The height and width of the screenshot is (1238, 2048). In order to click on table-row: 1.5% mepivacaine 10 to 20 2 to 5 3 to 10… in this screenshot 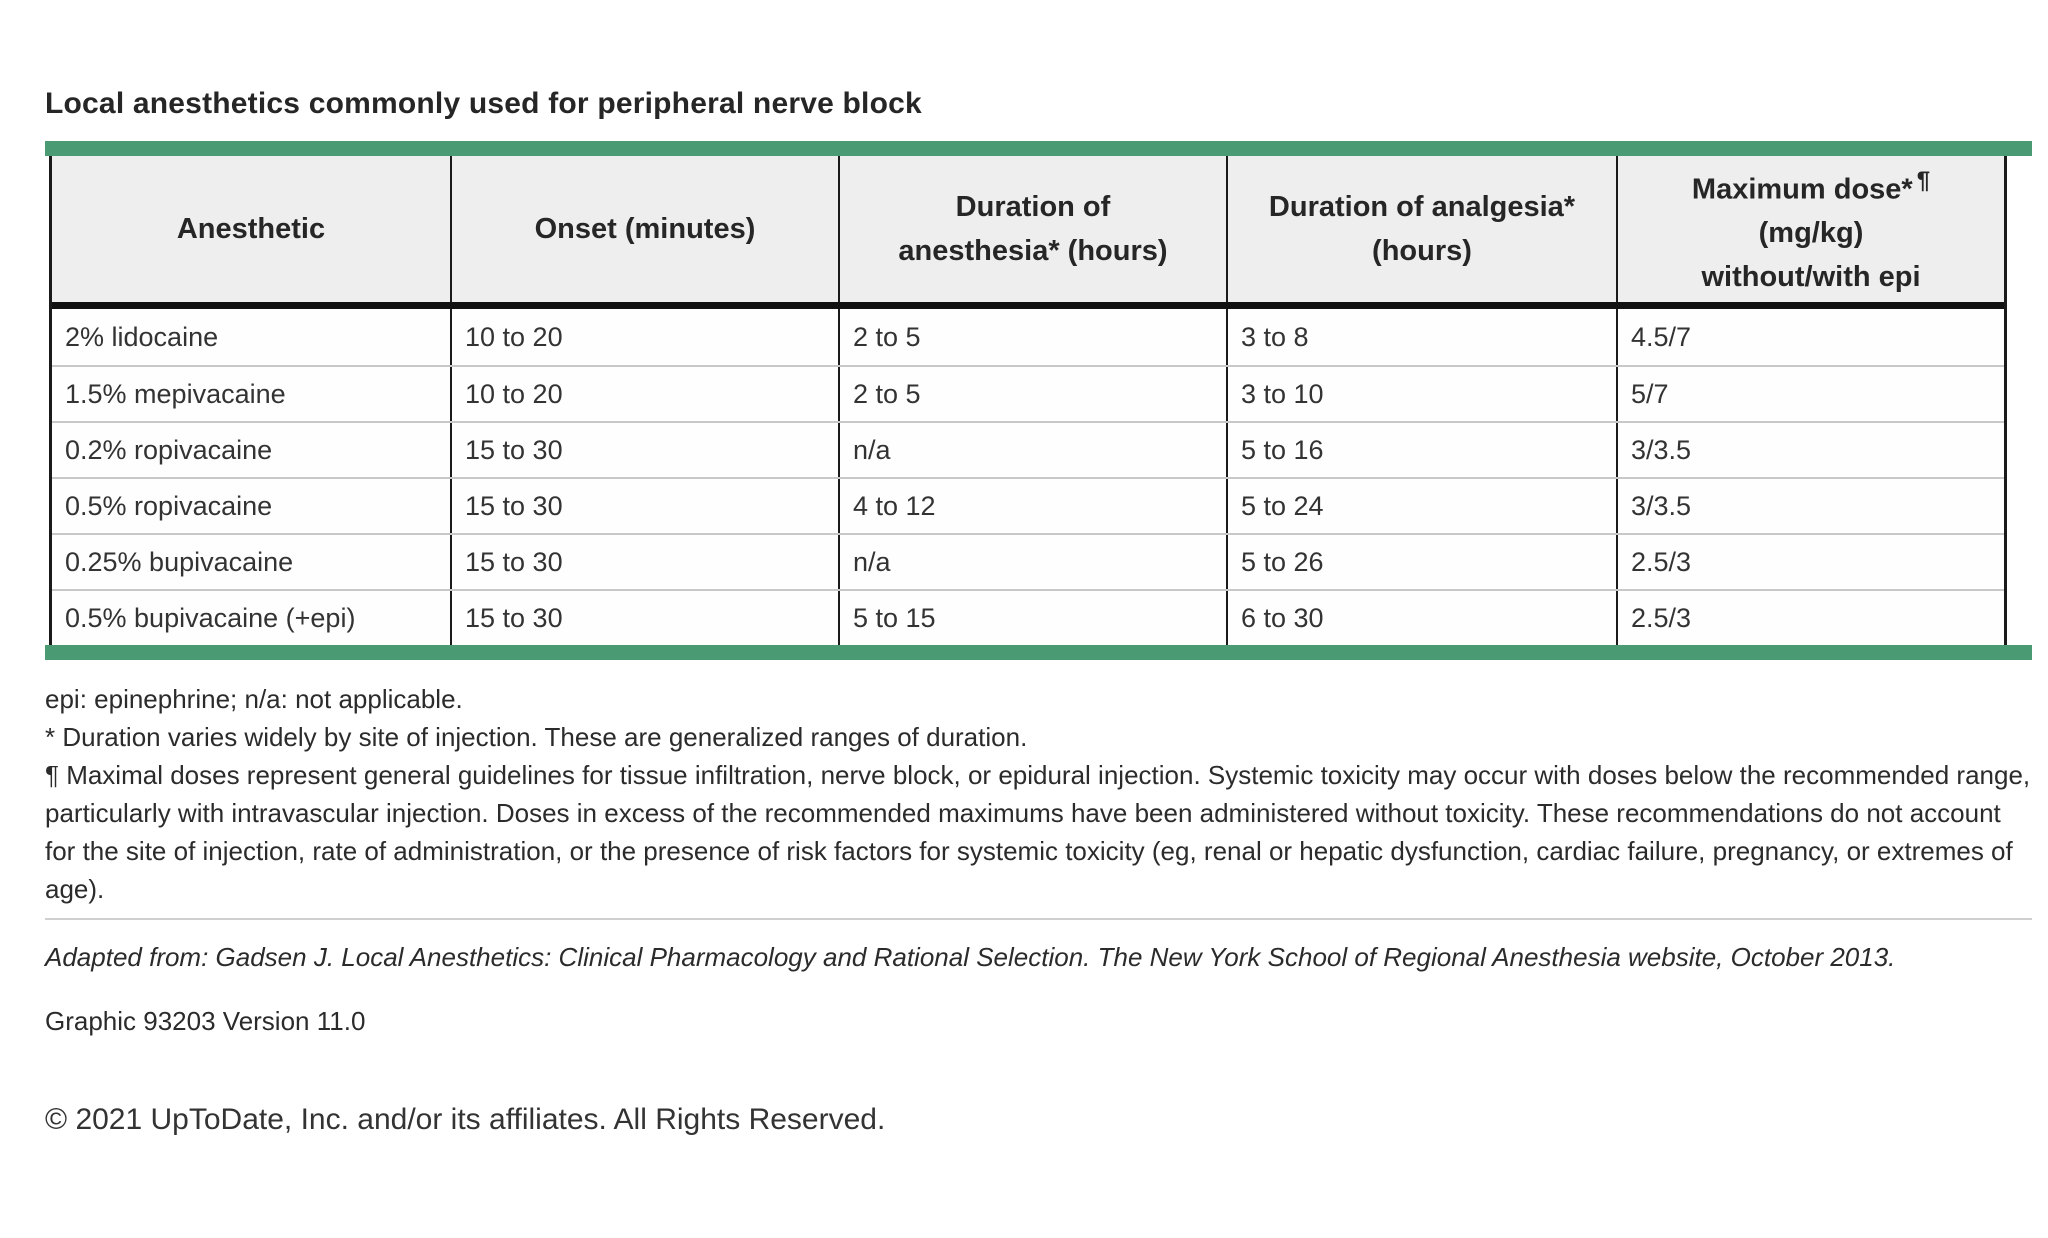, I will do `click(1028, 393)`.